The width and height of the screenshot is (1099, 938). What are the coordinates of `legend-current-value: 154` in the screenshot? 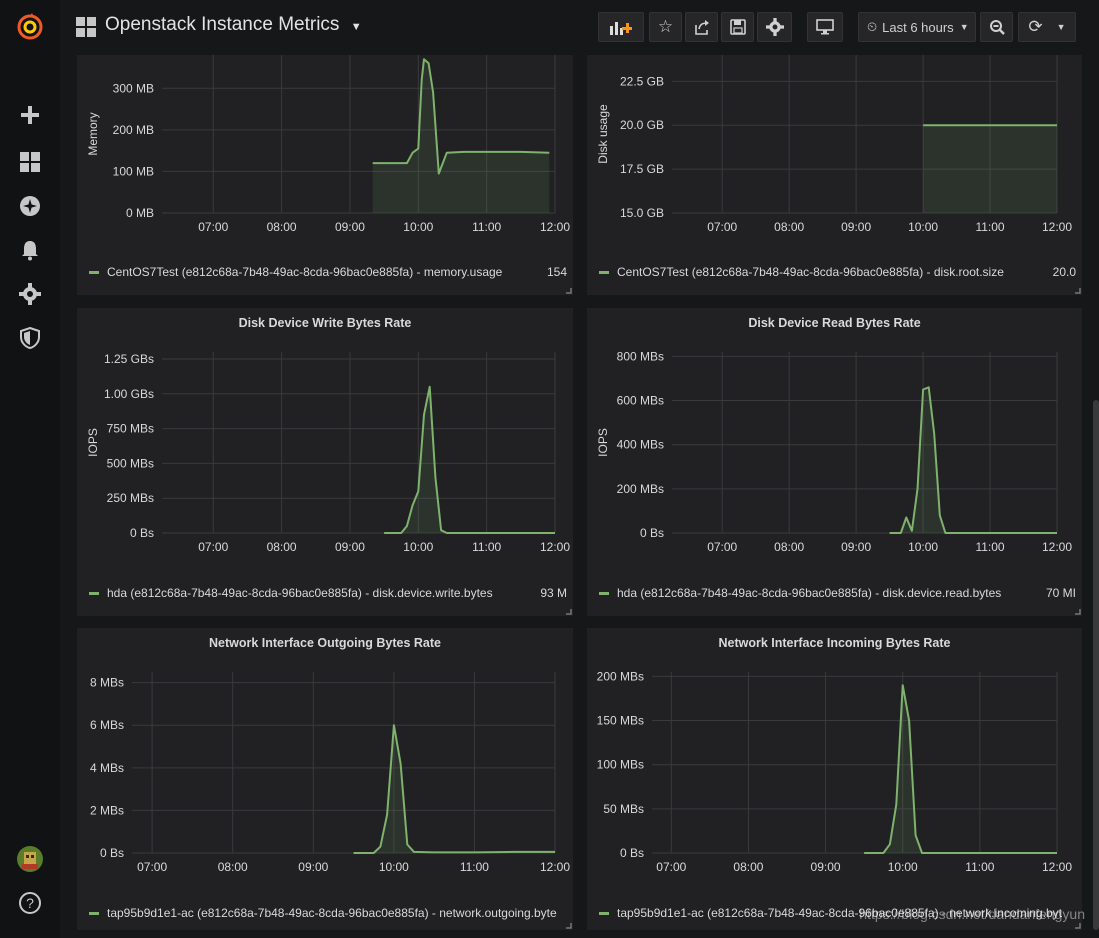 It's located at (554, 272).